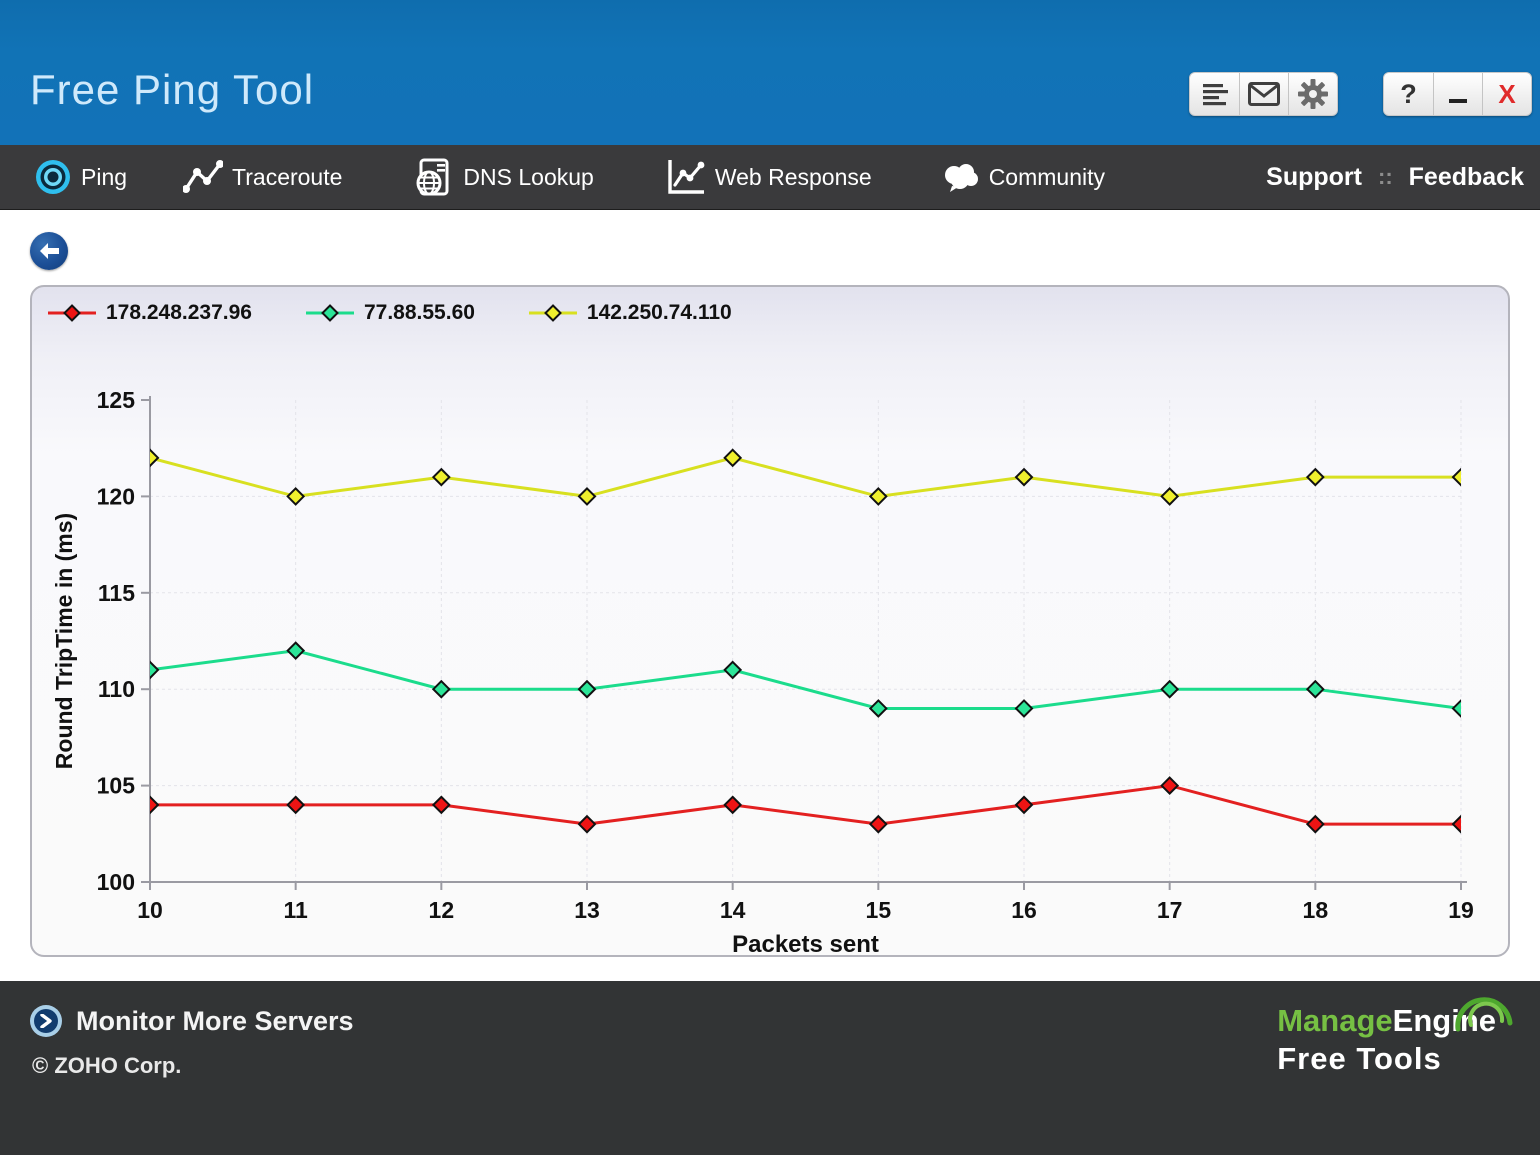  I want to click on window-controls: ? X, so click(1457, 94).